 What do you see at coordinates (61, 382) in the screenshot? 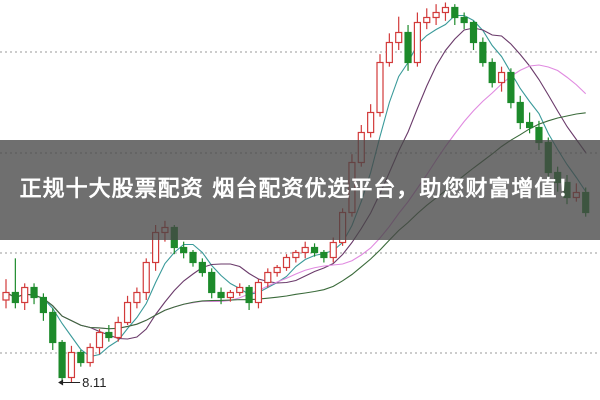
I see `arrow-head-icon` at bounding box center [61, 382].